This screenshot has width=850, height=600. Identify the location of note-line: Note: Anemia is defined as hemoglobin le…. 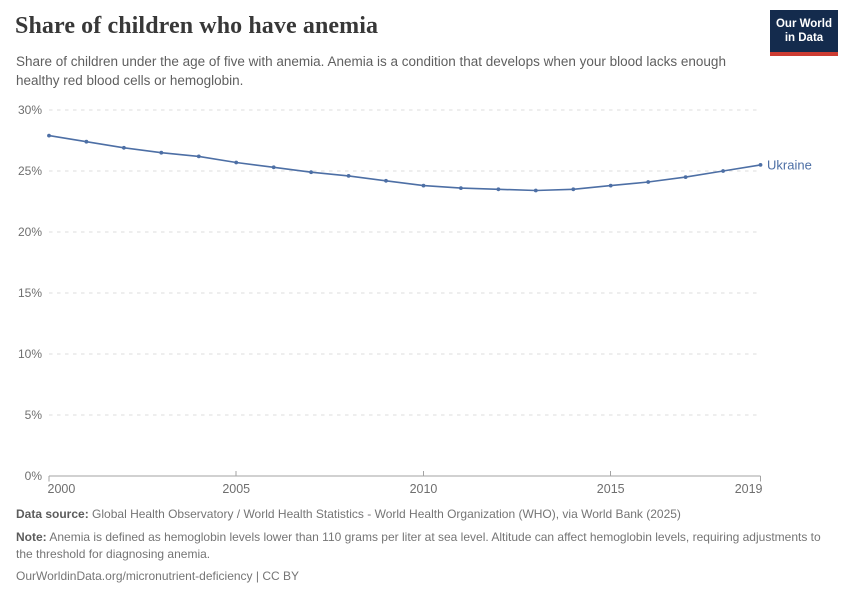
(420, 546).